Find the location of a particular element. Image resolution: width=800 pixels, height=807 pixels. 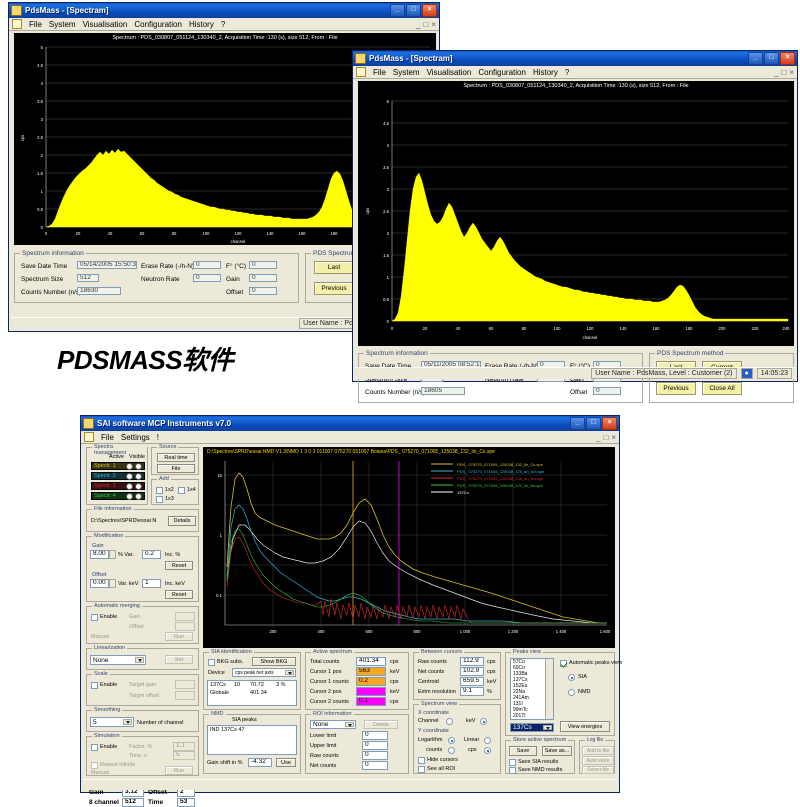

hide-cursors-checkbox is located at coordinates (421, 760).